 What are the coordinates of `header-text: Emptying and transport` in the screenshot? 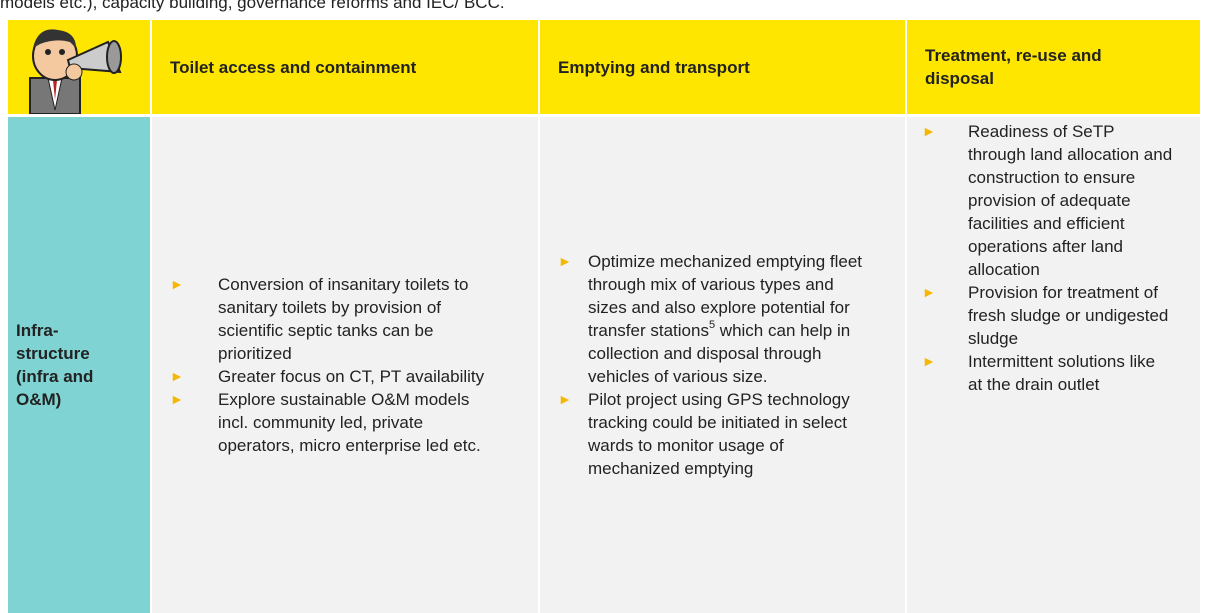 It's located at (654, 67).